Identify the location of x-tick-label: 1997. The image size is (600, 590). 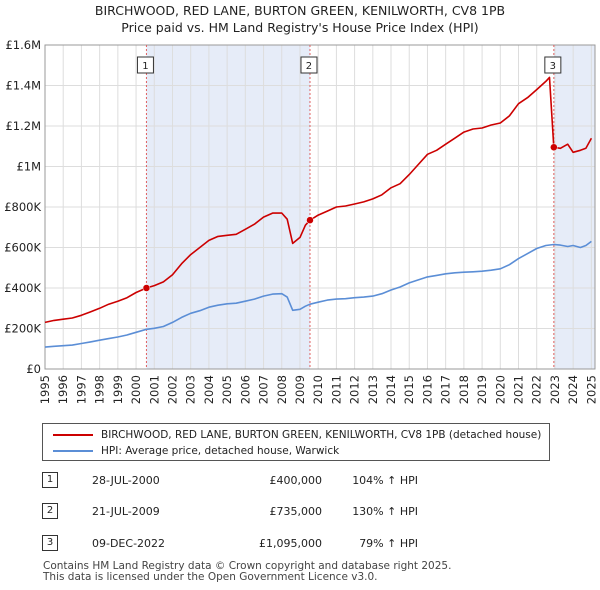
(81, 389).